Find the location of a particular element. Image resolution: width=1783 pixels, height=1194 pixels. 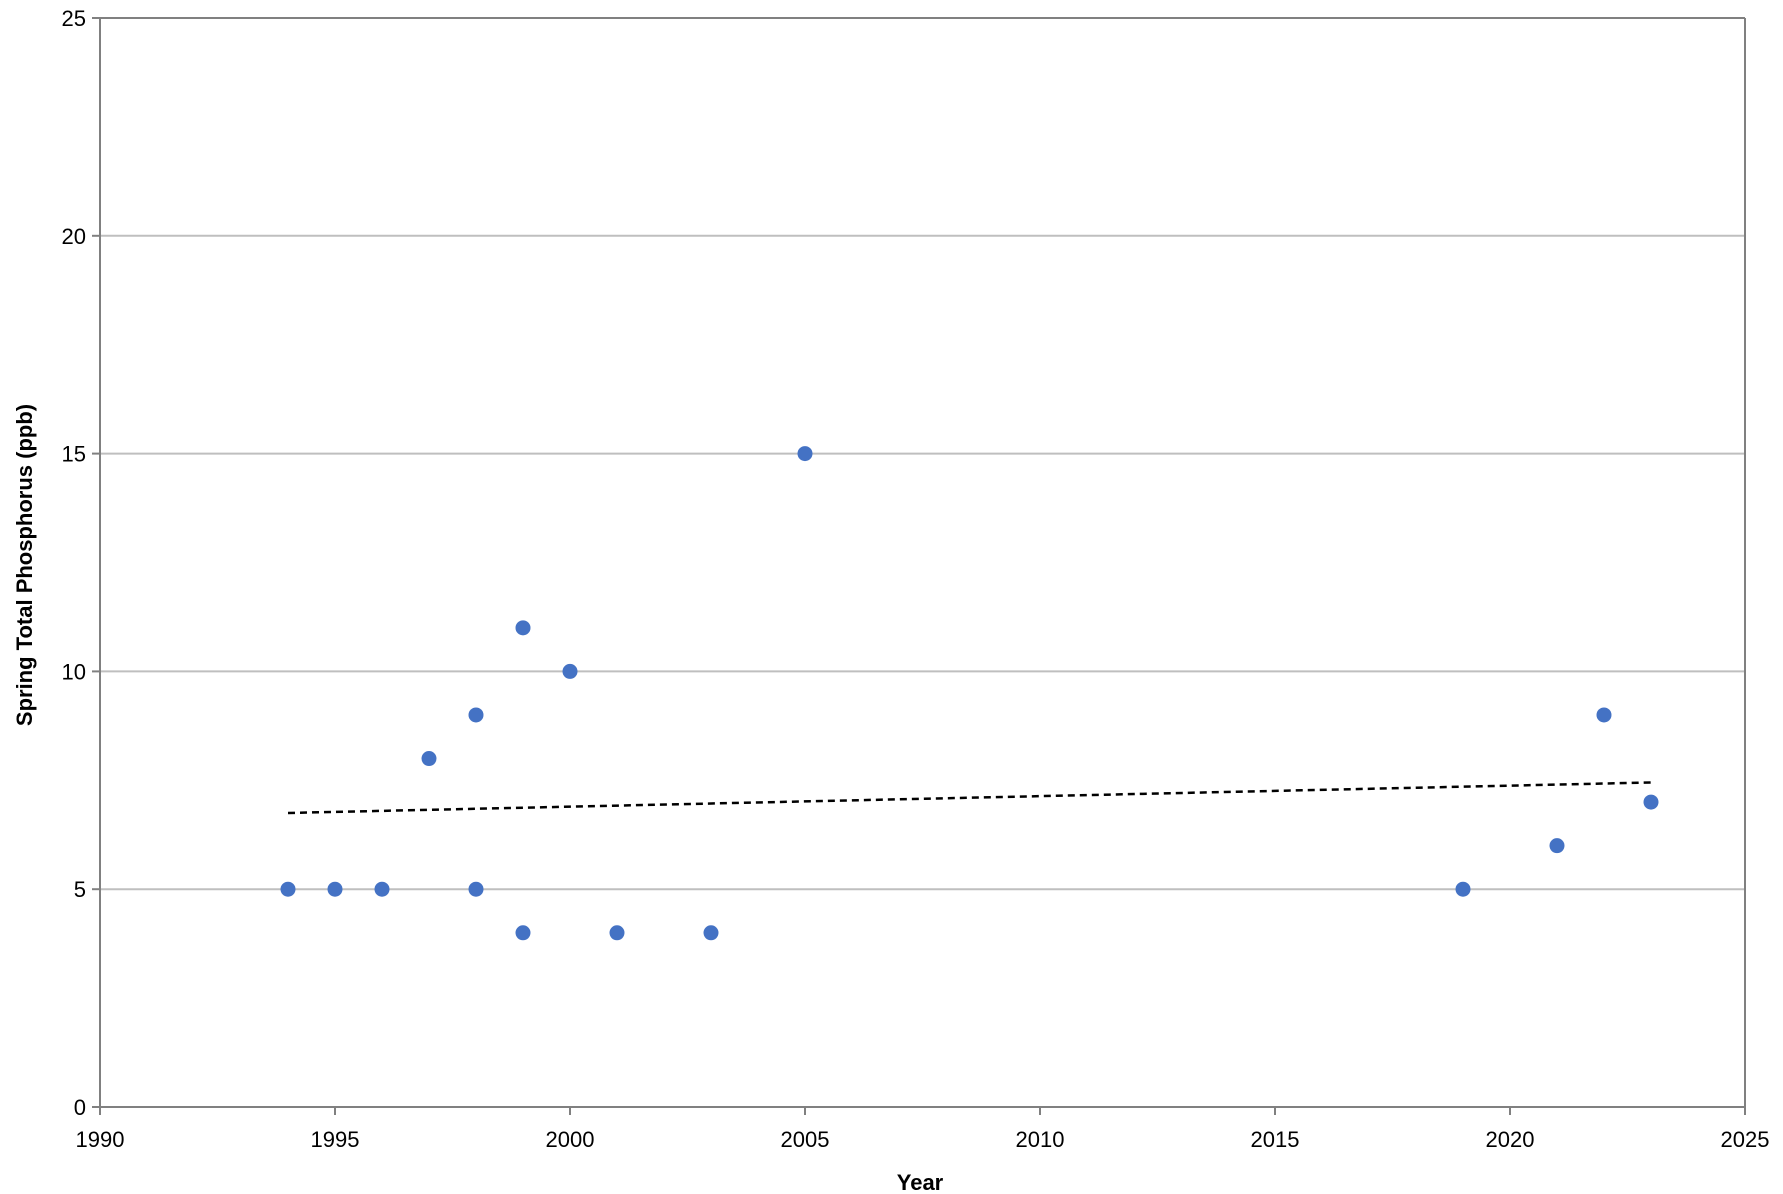

trendline-layer is located at coordinates (969, 798).